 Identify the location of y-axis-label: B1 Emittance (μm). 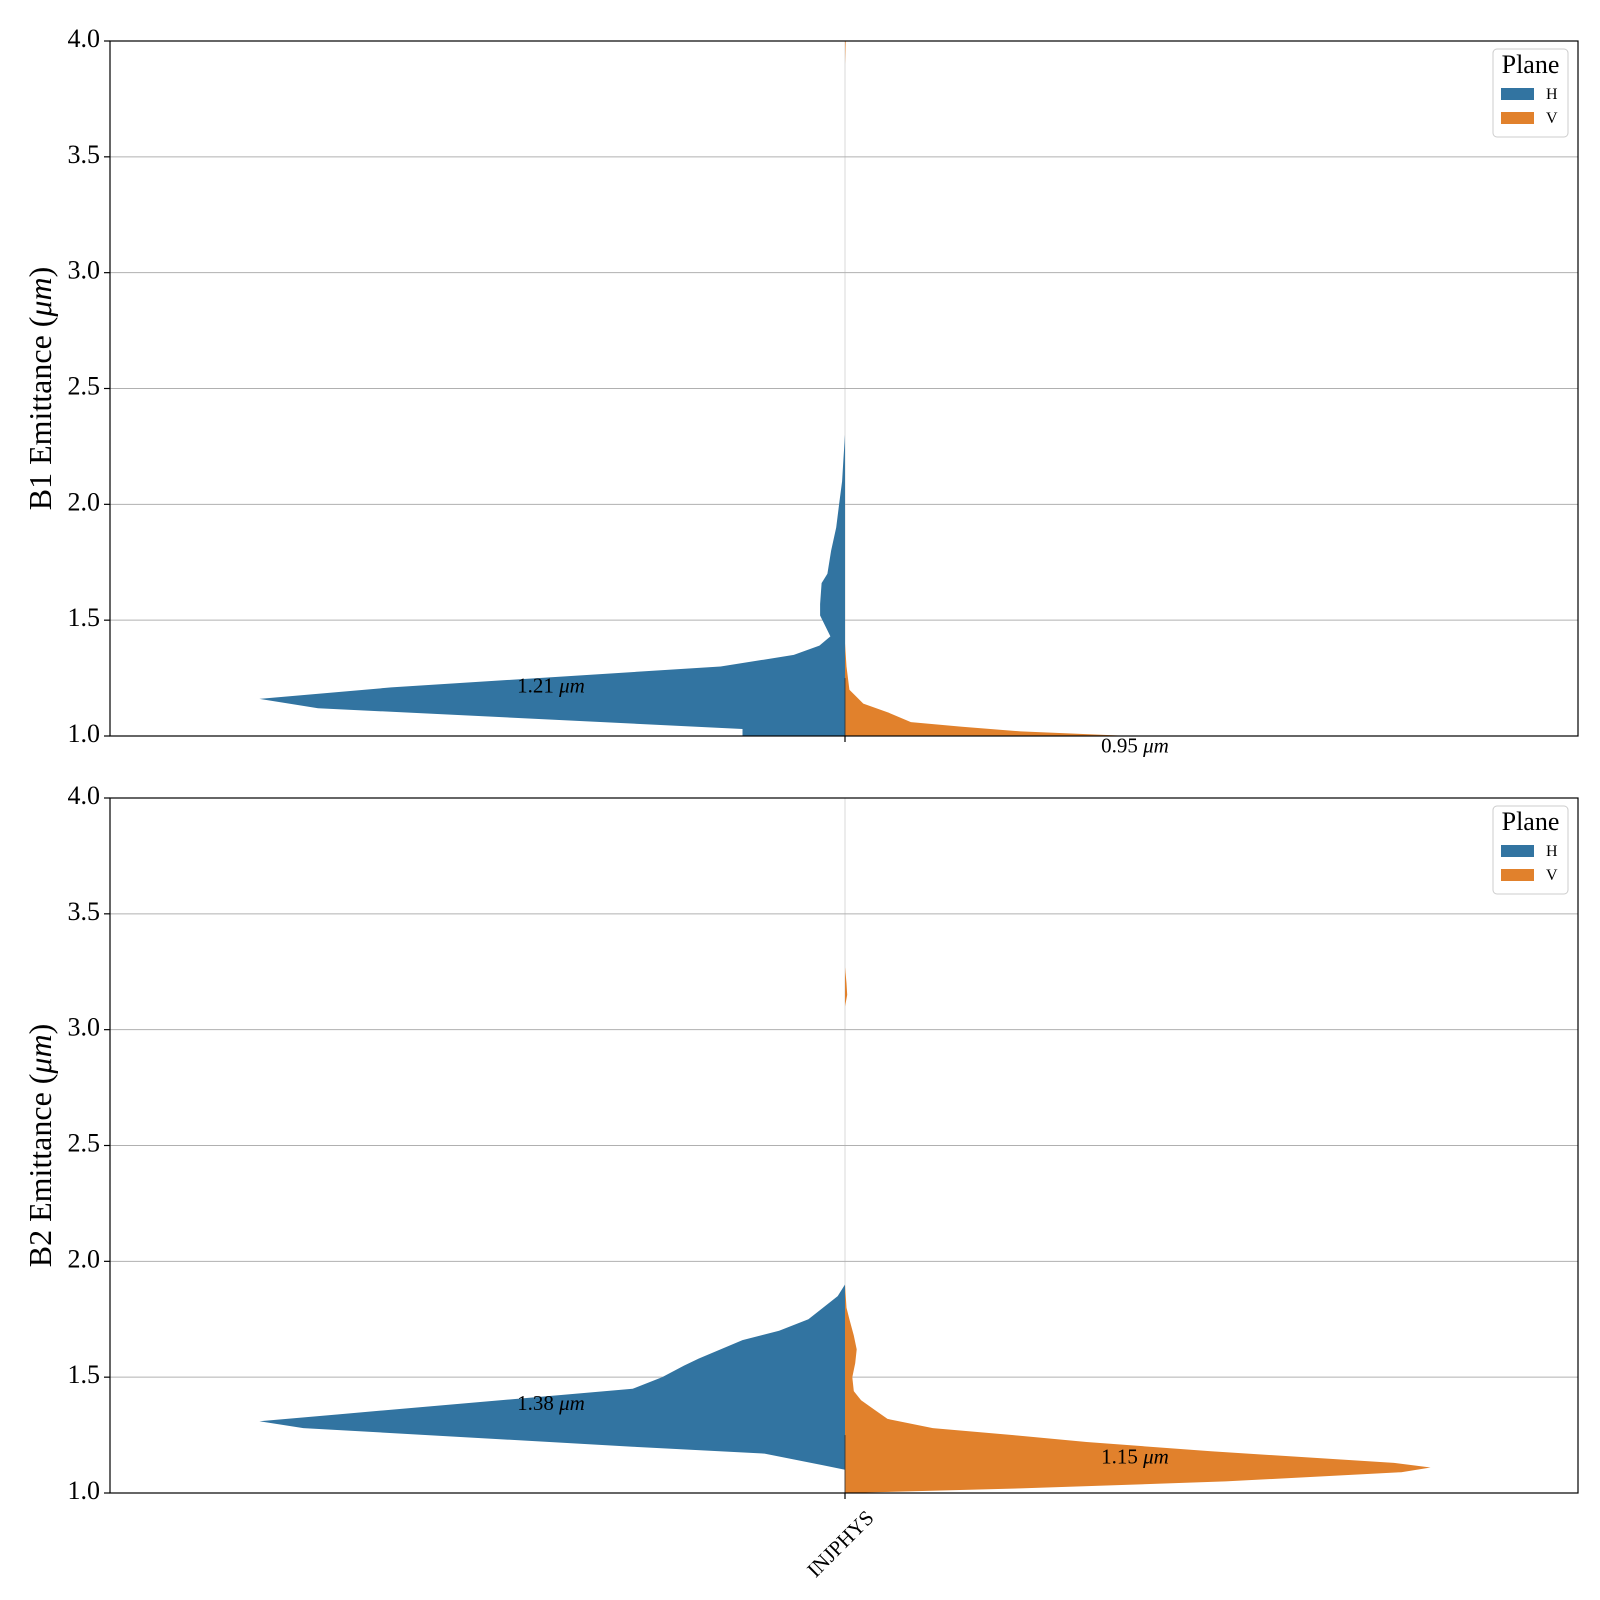
(40, 389).